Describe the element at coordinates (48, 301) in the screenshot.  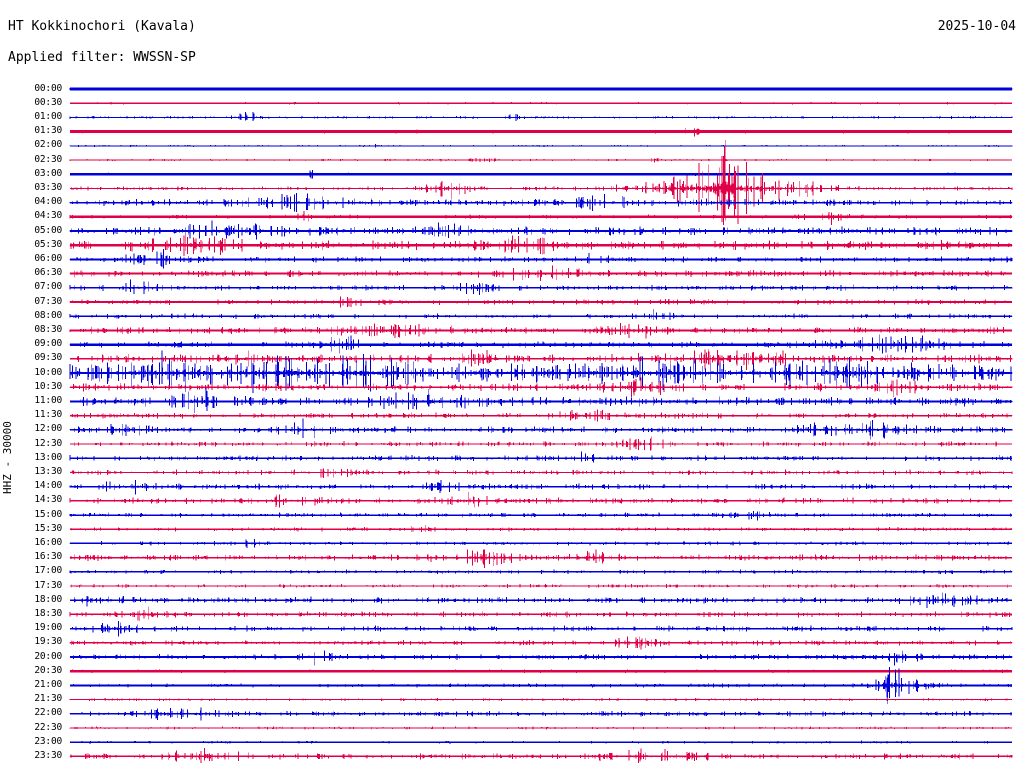
I see `time-label-0730: 07:30` at that location.